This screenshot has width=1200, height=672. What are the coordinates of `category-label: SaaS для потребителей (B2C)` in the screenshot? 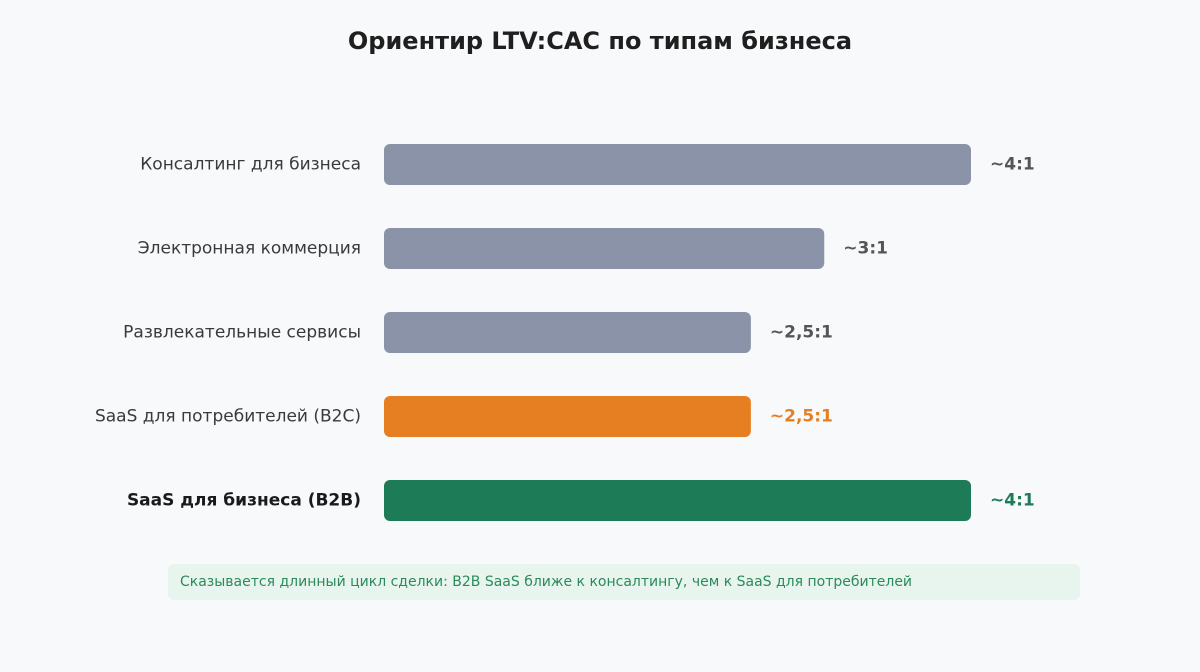 It's located at (228, 417).